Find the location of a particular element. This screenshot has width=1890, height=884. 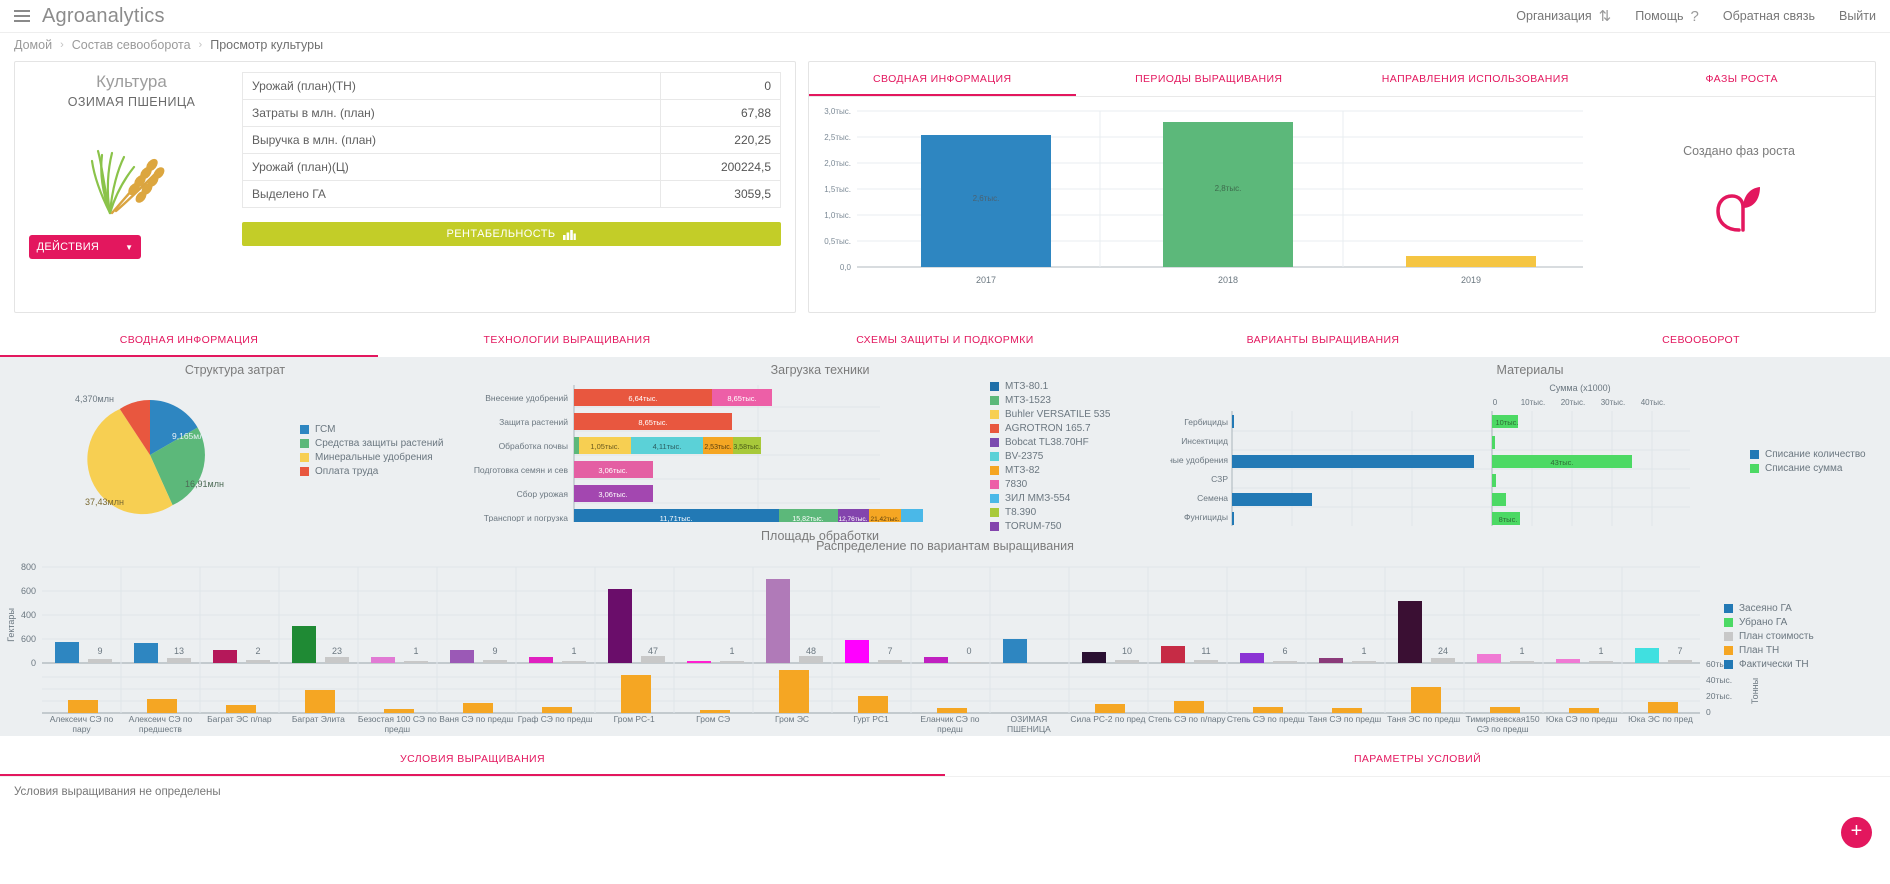

actions-button: ДЕЙСТВИЯ ▼ is located at coordinates (85, 247).